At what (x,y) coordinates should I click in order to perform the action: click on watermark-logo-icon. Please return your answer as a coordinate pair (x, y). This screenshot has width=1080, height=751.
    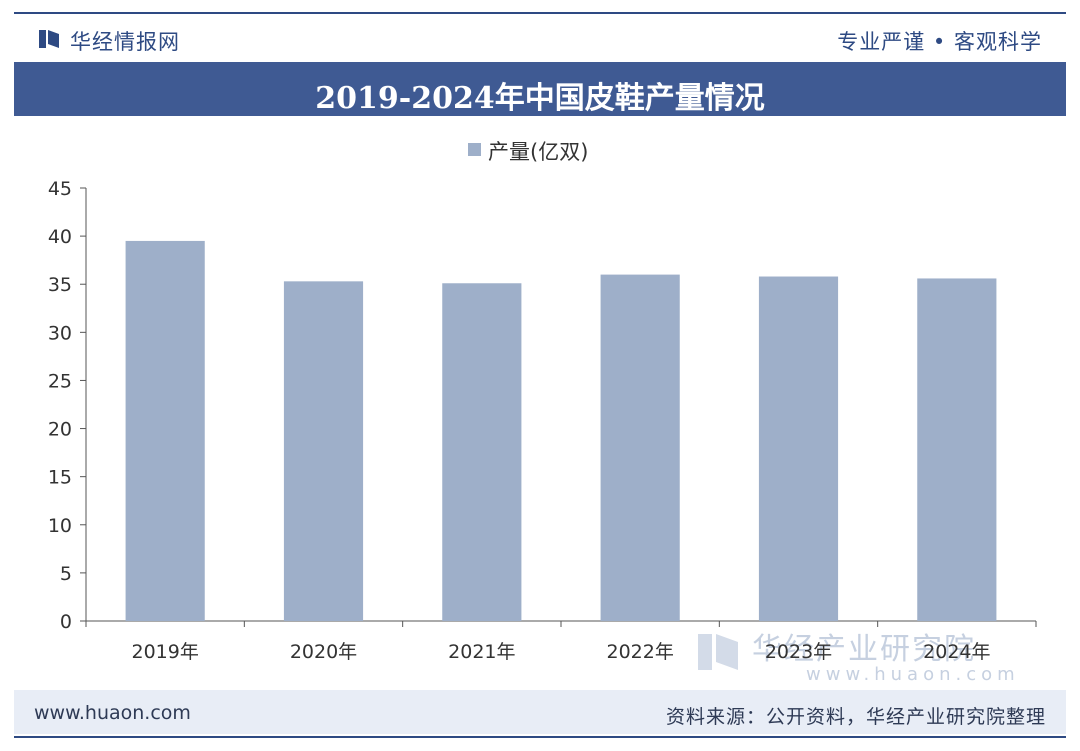
    Looking at the image, I should click on (718, 652).